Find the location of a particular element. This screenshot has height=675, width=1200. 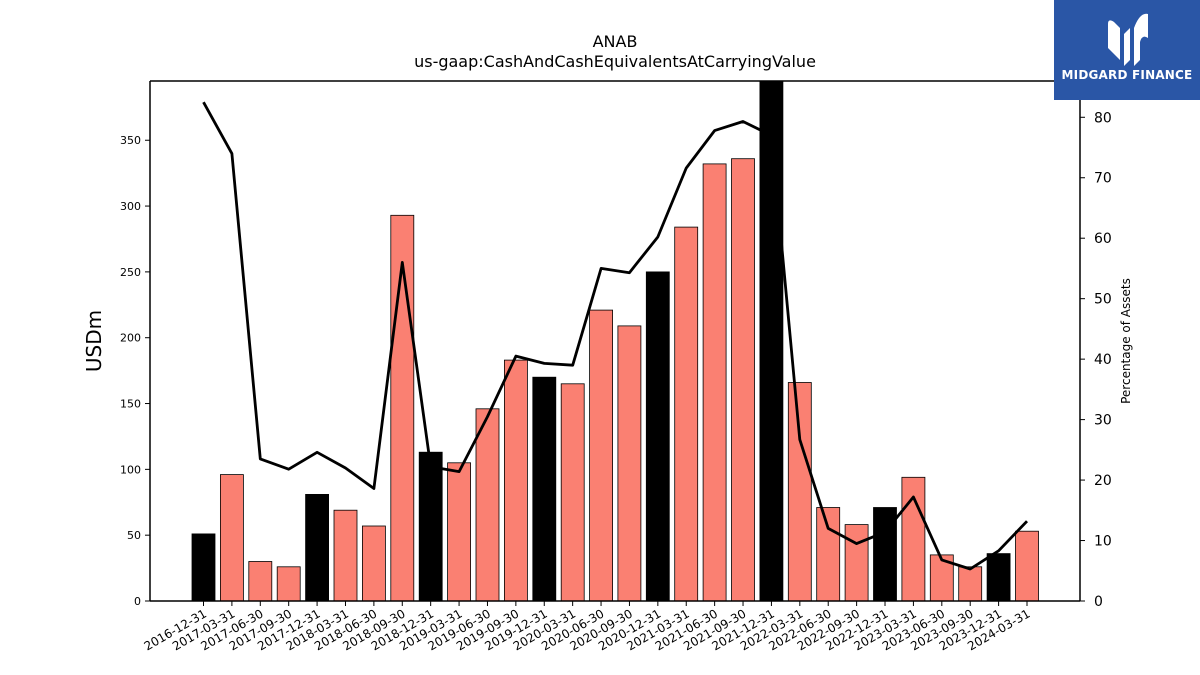

y2-axis-label: Percentage of Assets is located at coordinates (1126, 341).